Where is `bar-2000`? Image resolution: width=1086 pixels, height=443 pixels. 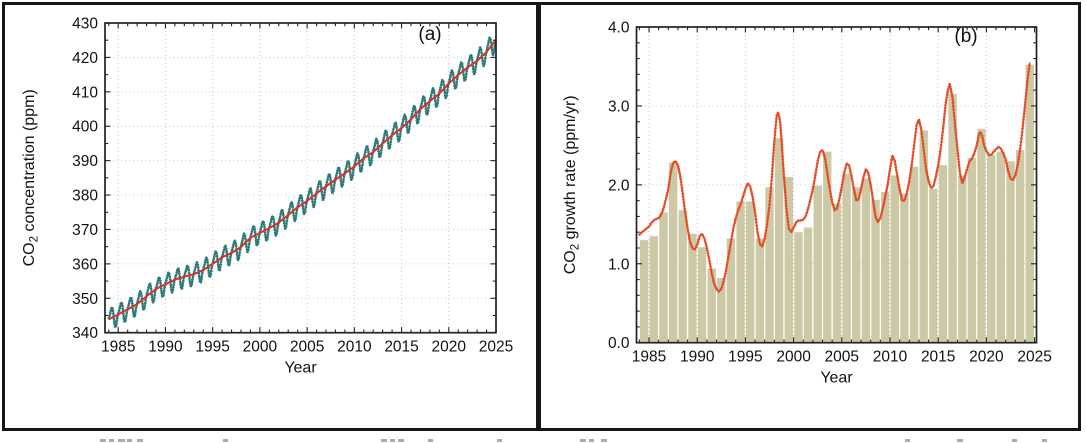 bar-2000 is located at coordinates (798, 287).